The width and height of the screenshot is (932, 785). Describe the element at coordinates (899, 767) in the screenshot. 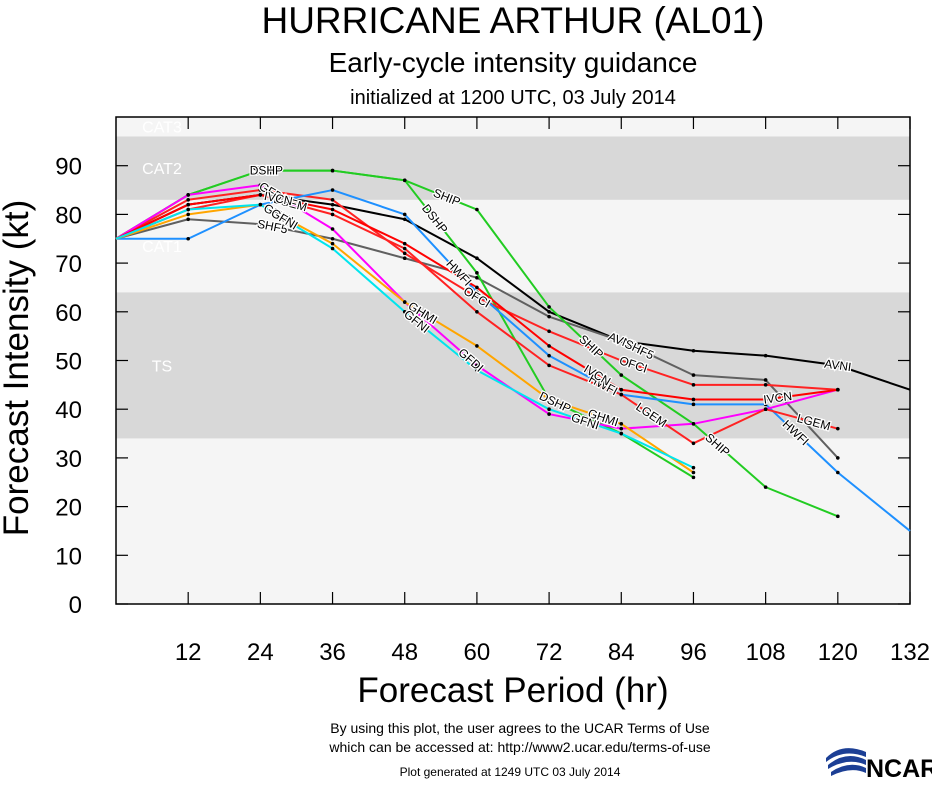

I see `ncar-logo-text: NCAR` at that location.